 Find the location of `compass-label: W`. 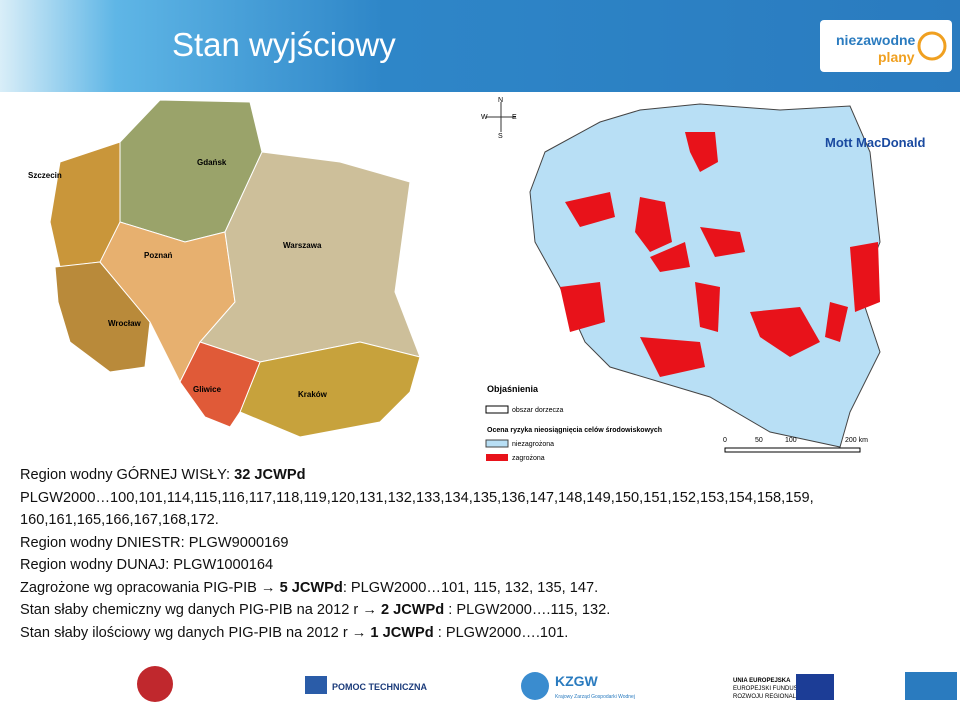

compass-label: W is located at coordinates (484, 117).